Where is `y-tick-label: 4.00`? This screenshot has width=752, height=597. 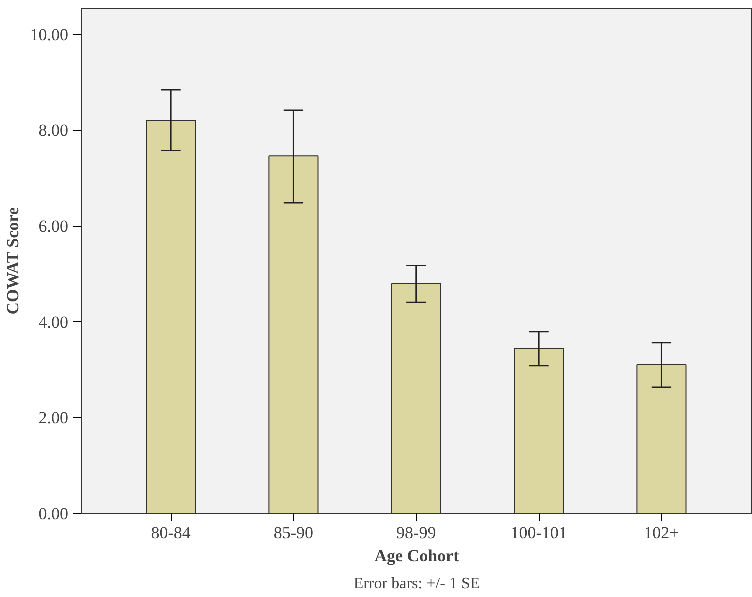
y-tick-label: 4.00 is located at coordinates (53, 322).